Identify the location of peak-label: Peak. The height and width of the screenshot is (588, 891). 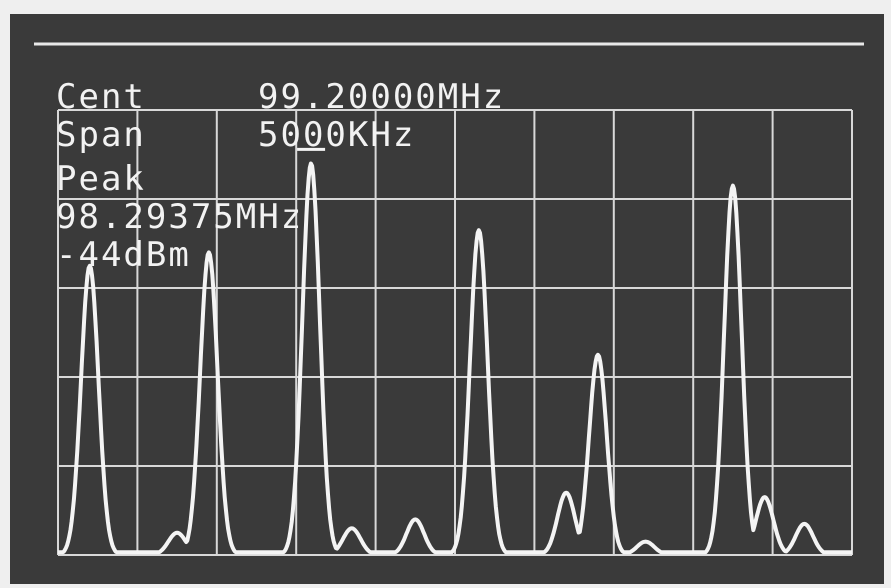
(101, 179).